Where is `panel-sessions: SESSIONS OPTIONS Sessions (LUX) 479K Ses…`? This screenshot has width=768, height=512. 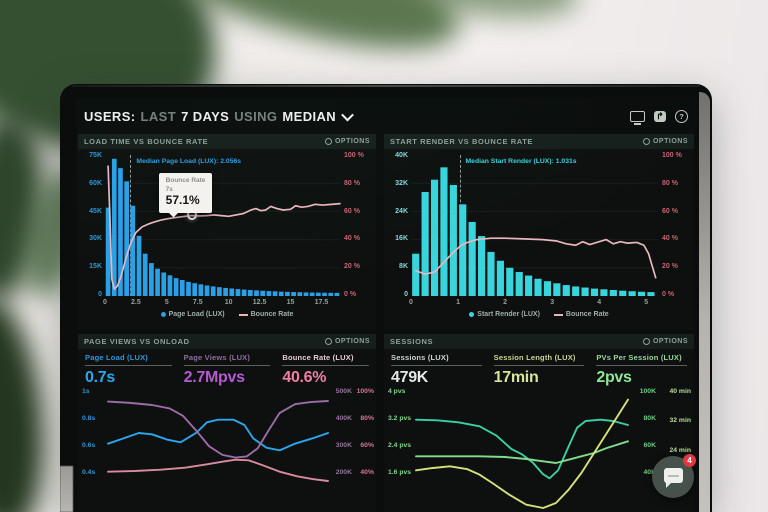 panel-sessions: SESSIONS OPTIONS Sessions (LUX) 479K Ses… is located at coordinates (539, 423).